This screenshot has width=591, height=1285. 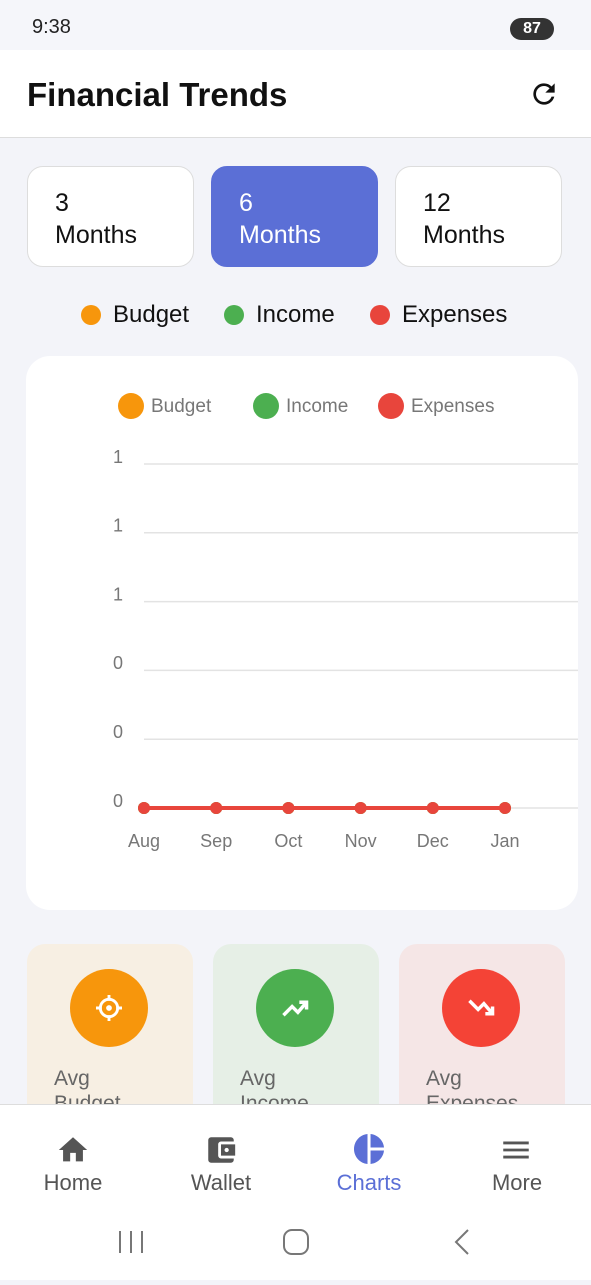 What do you see at coordinates (478, 216) in the screenshot?
I see `period-button: 12 Months` at bounding box center [478, 216].